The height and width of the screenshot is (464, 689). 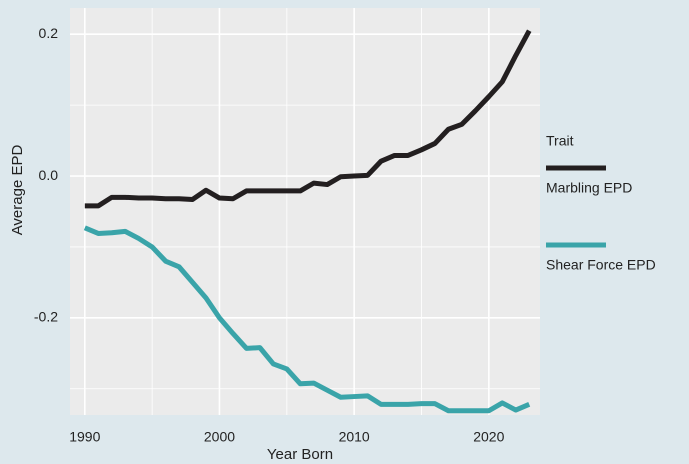 What do you see at coordinates (17, 190) in the screenshot?
I see `y-axis-label: Average EPD` at bounding box center [17, 190].